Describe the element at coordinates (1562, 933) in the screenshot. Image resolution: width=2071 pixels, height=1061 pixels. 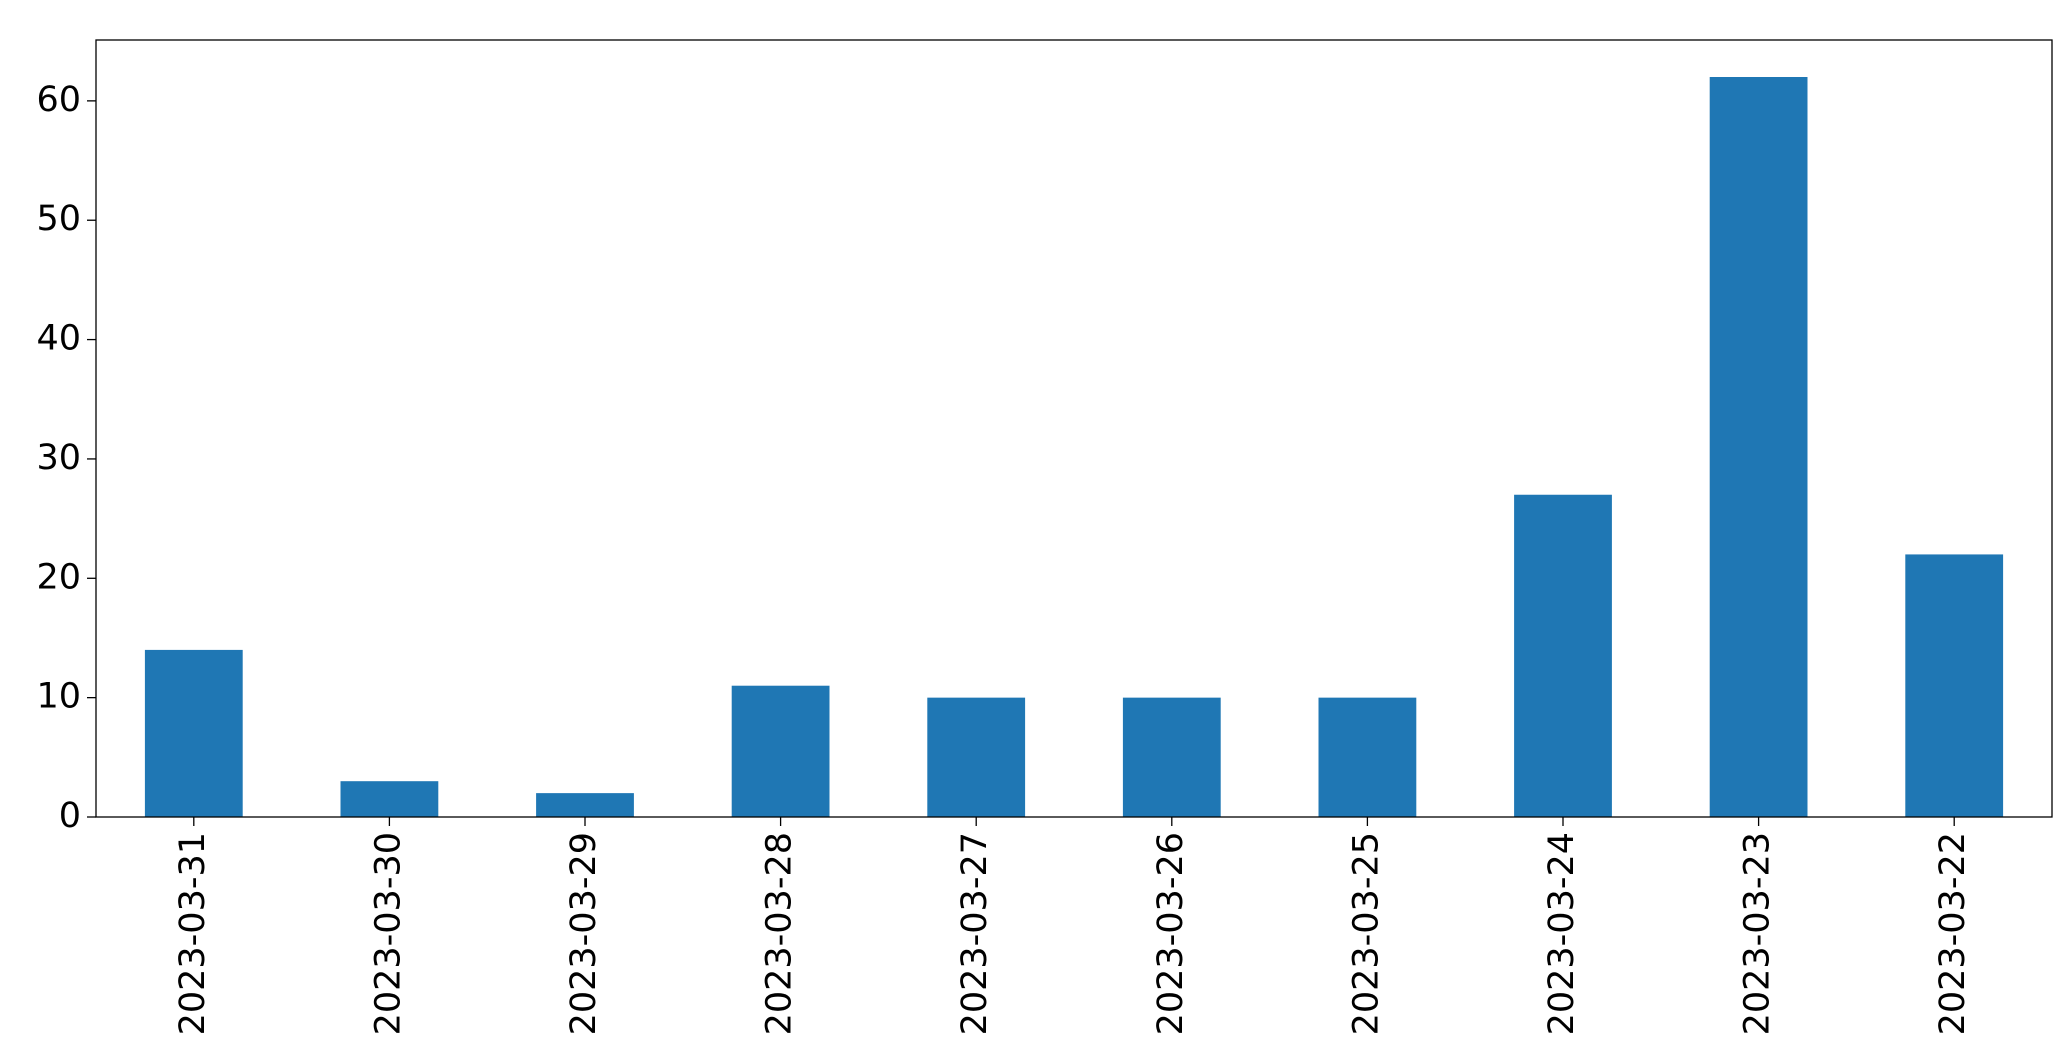
I see `x-tick-label: 2023-03-24` at that location.